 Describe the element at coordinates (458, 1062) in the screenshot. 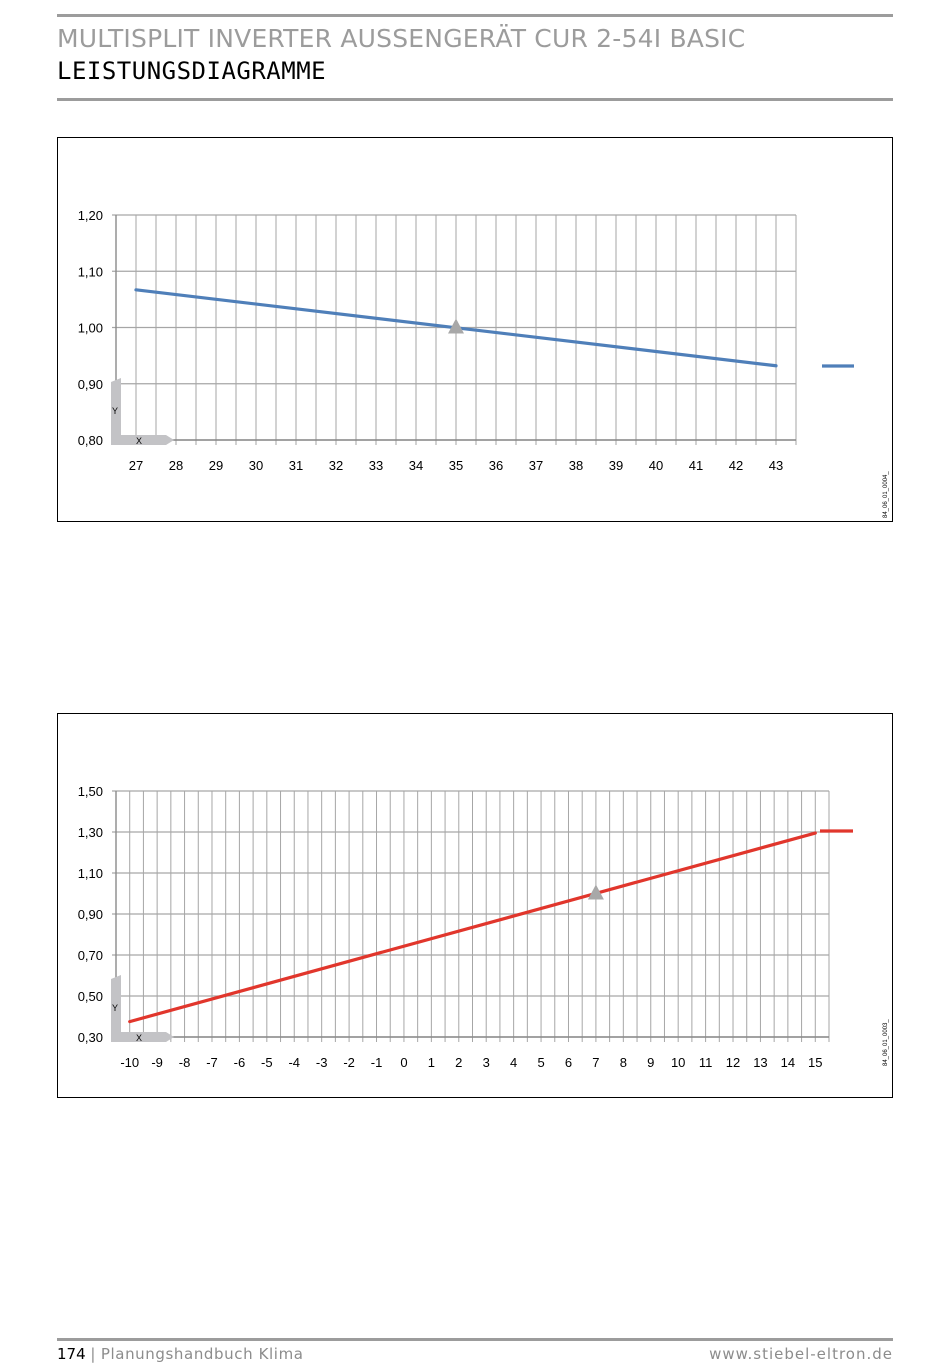

I see `x-tick-label: 2` at that location.